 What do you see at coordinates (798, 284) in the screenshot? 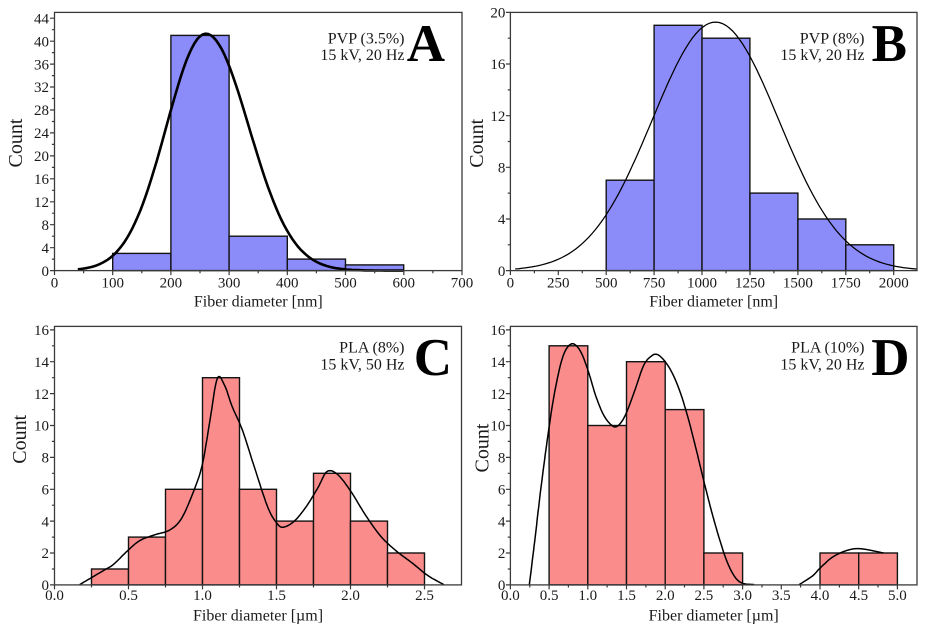
I see `svg-text: 1500` at bounding box center [798, 284].